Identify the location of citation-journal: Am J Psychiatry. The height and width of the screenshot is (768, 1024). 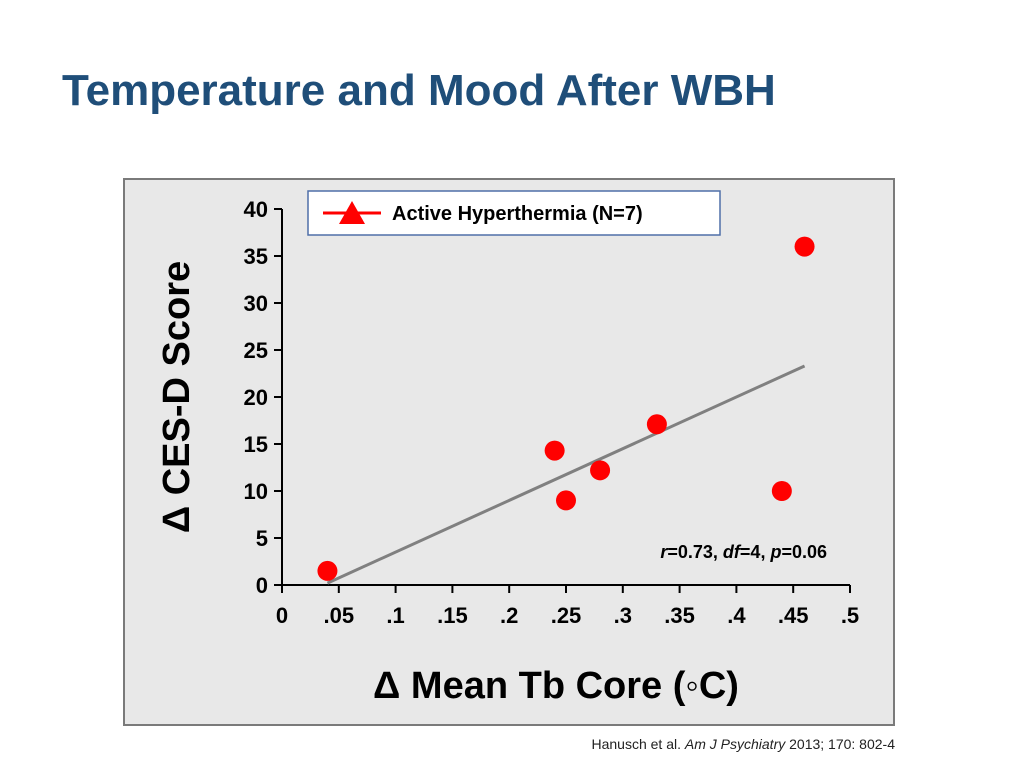
(735, 744).